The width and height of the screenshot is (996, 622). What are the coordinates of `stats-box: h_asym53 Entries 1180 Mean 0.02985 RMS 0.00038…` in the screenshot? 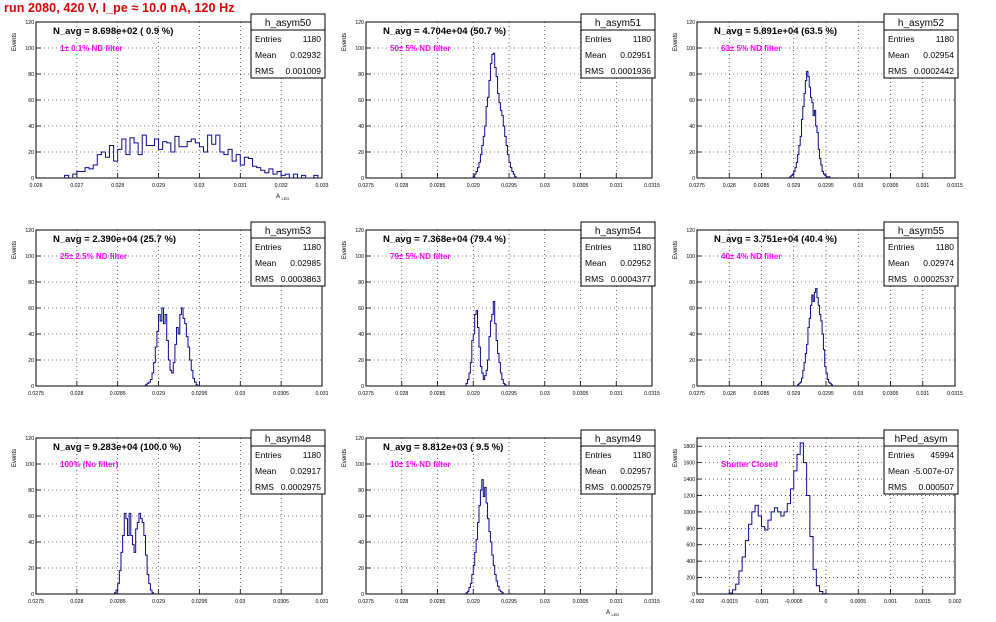 It's located at (288, 254).